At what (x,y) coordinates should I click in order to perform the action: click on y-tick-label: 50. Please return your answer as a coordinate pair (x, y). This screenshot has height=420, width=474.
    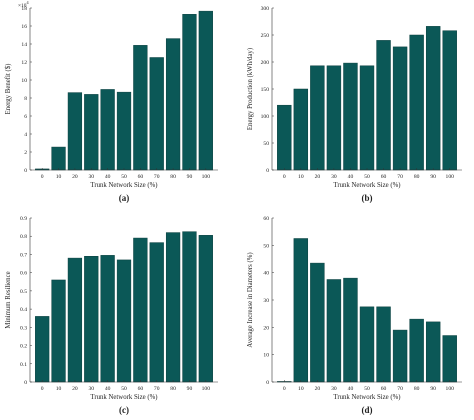
    Looking at the image, I should click on (266, 144).